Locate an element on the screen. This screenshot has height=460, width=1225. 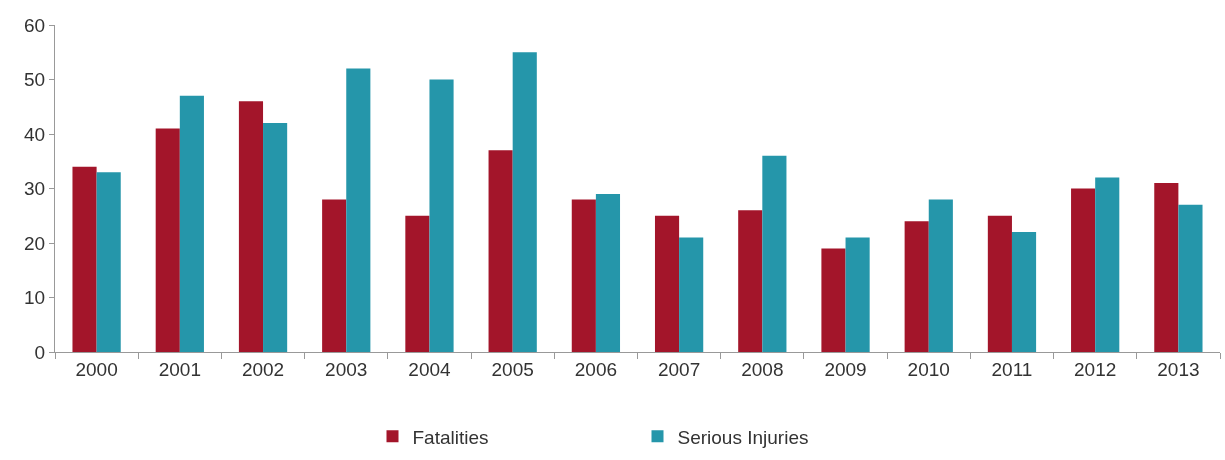
x-tick-label: 2004 is located at coordinates (430, 369).